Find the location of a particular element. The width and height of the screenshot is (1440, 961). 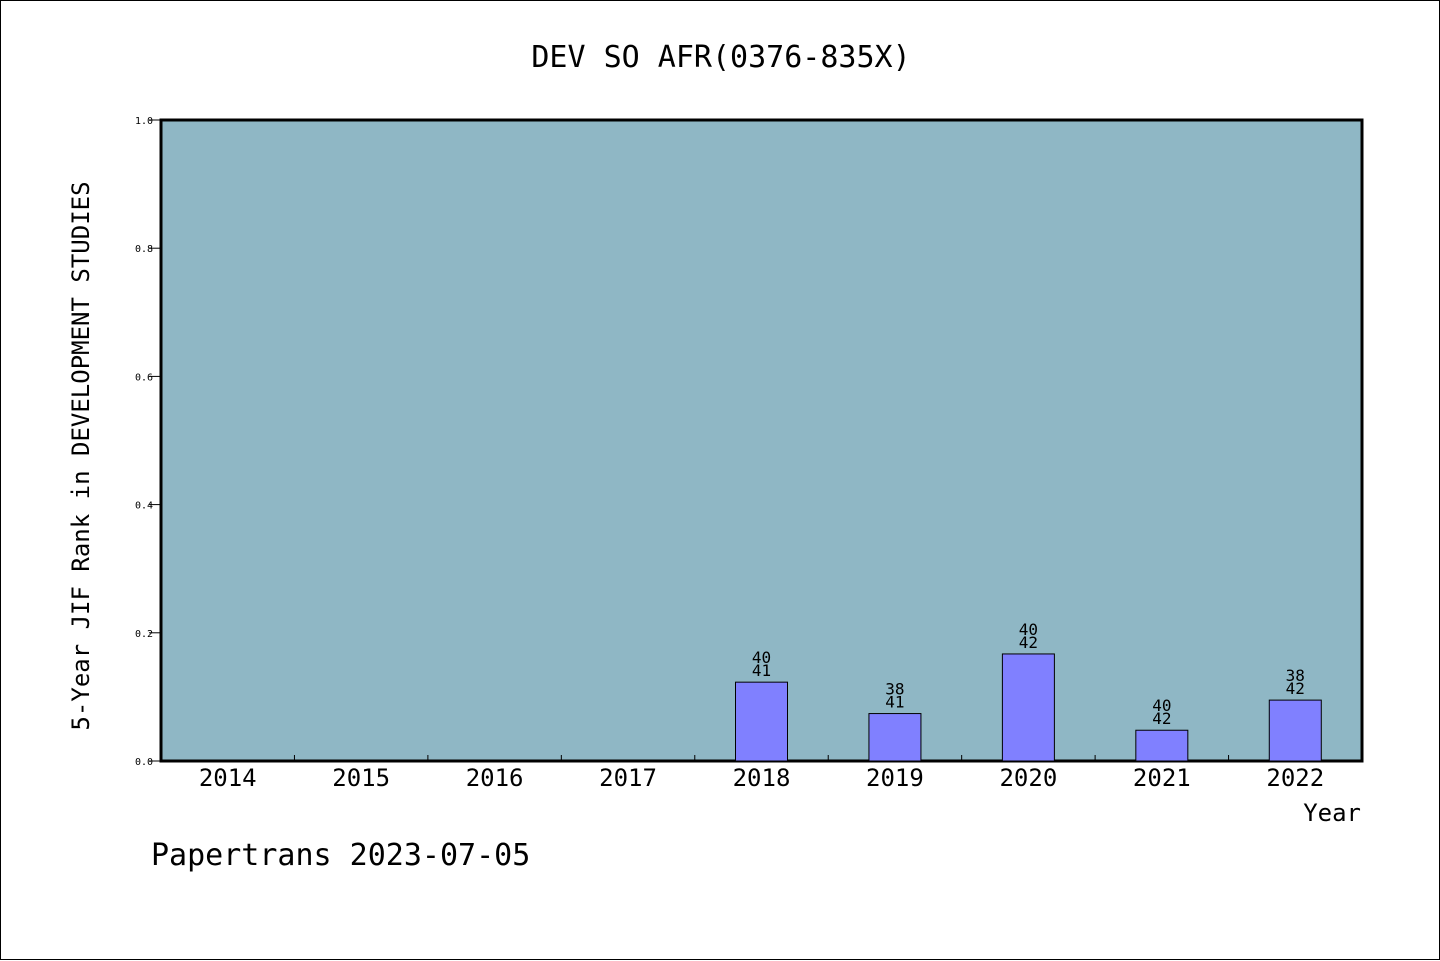

x-tick-label: 2014 is located at coordinates (228, 778).